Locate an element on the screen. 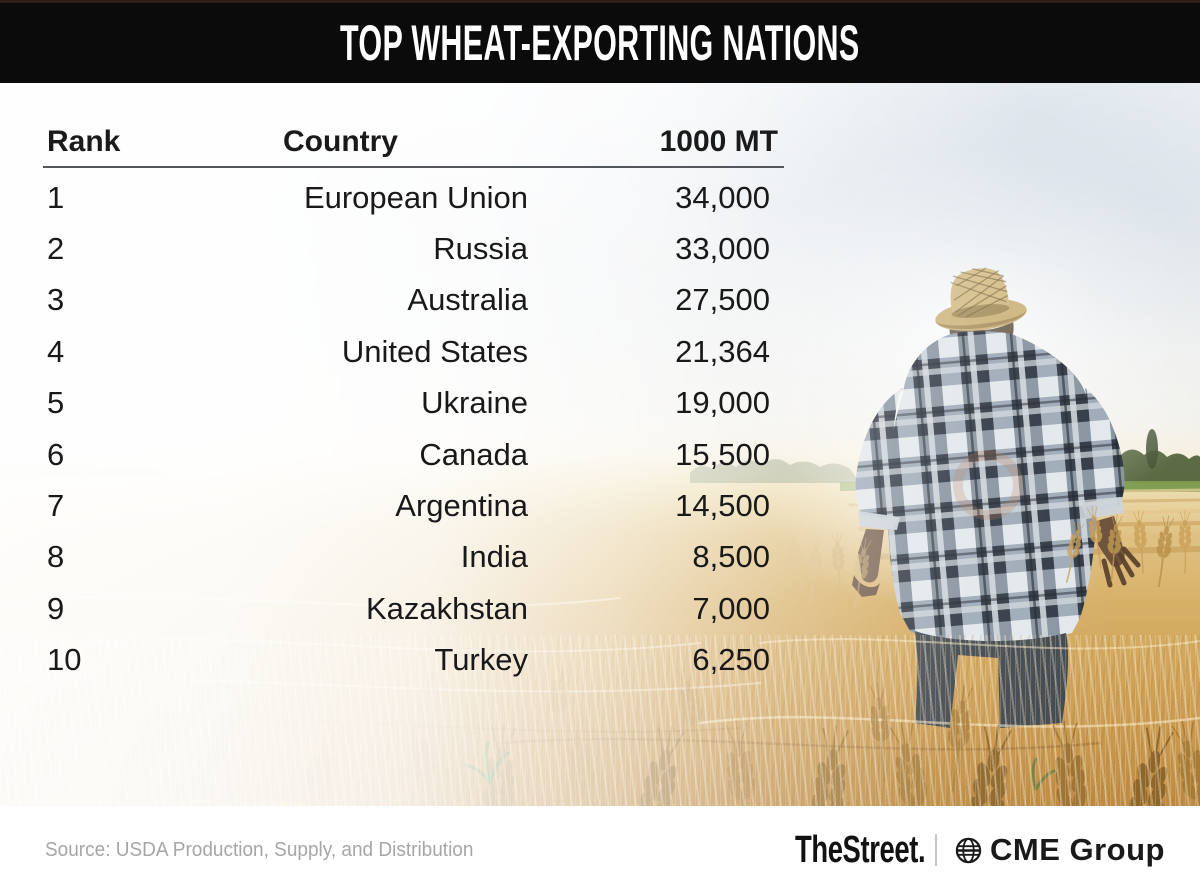 The image size is (1200, 894). cme-group-logo: CME Group is located at coordinates (1060, 850).